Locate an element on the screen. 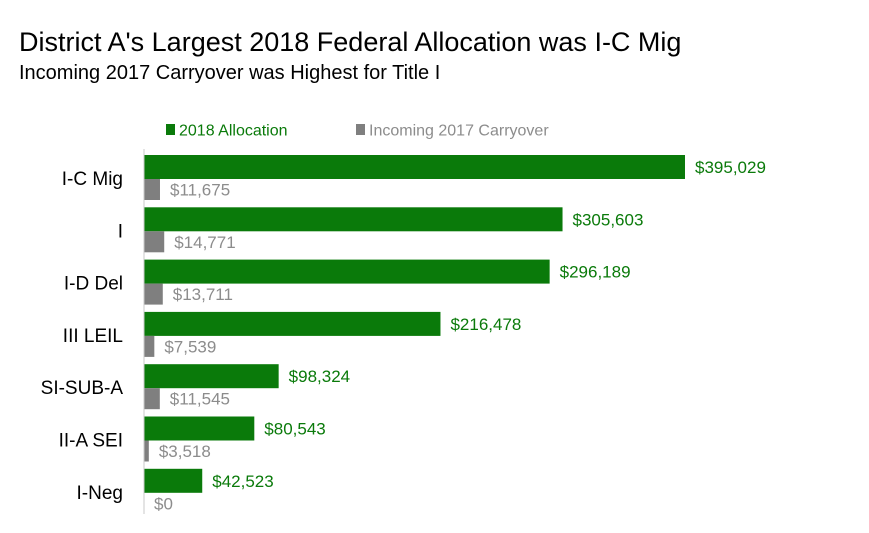 This screenshot has height=533, width=869. legend-label-carryover: Incoming 2017 Carryover is located at coordinates (459, 131).